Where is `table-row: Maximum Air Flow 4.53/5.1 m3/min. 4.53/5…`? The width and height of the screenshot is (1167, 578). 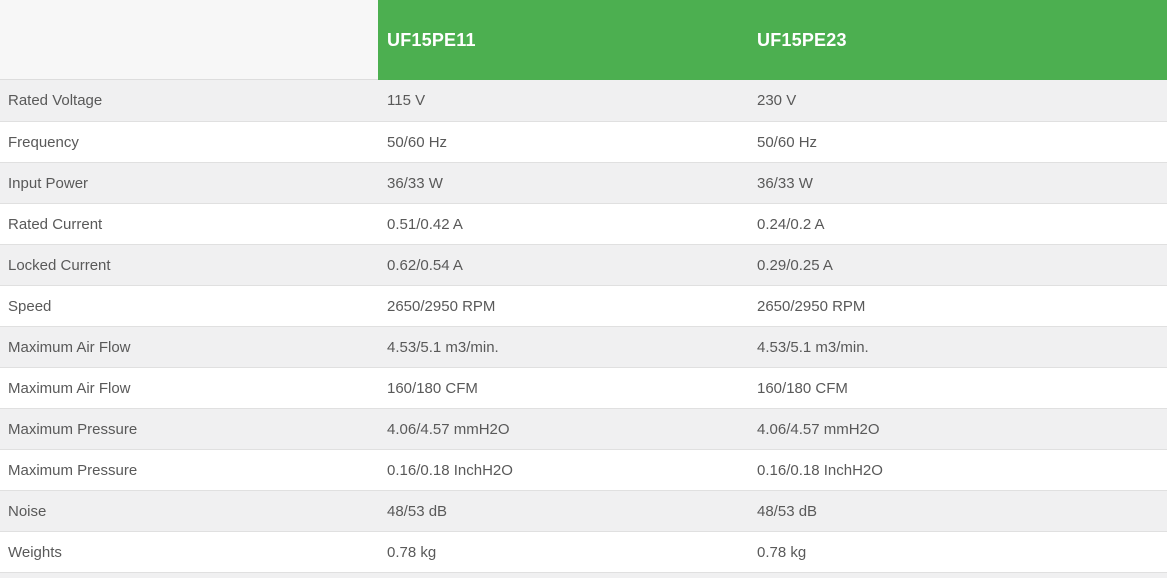 table-row: Maximum Air Flow 4.53/5.1 m3/min. 4.53/5… is located at coordinates (583, 346).